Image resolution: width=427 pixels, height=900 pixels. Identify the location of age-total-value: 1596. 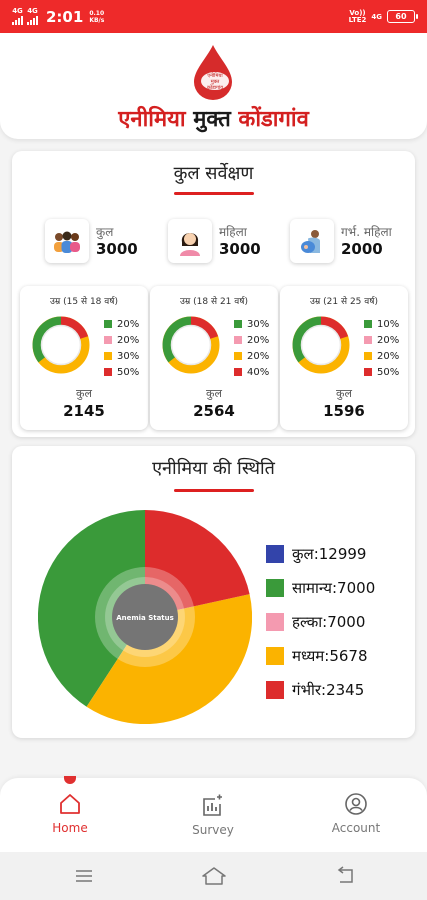
(344, 411).